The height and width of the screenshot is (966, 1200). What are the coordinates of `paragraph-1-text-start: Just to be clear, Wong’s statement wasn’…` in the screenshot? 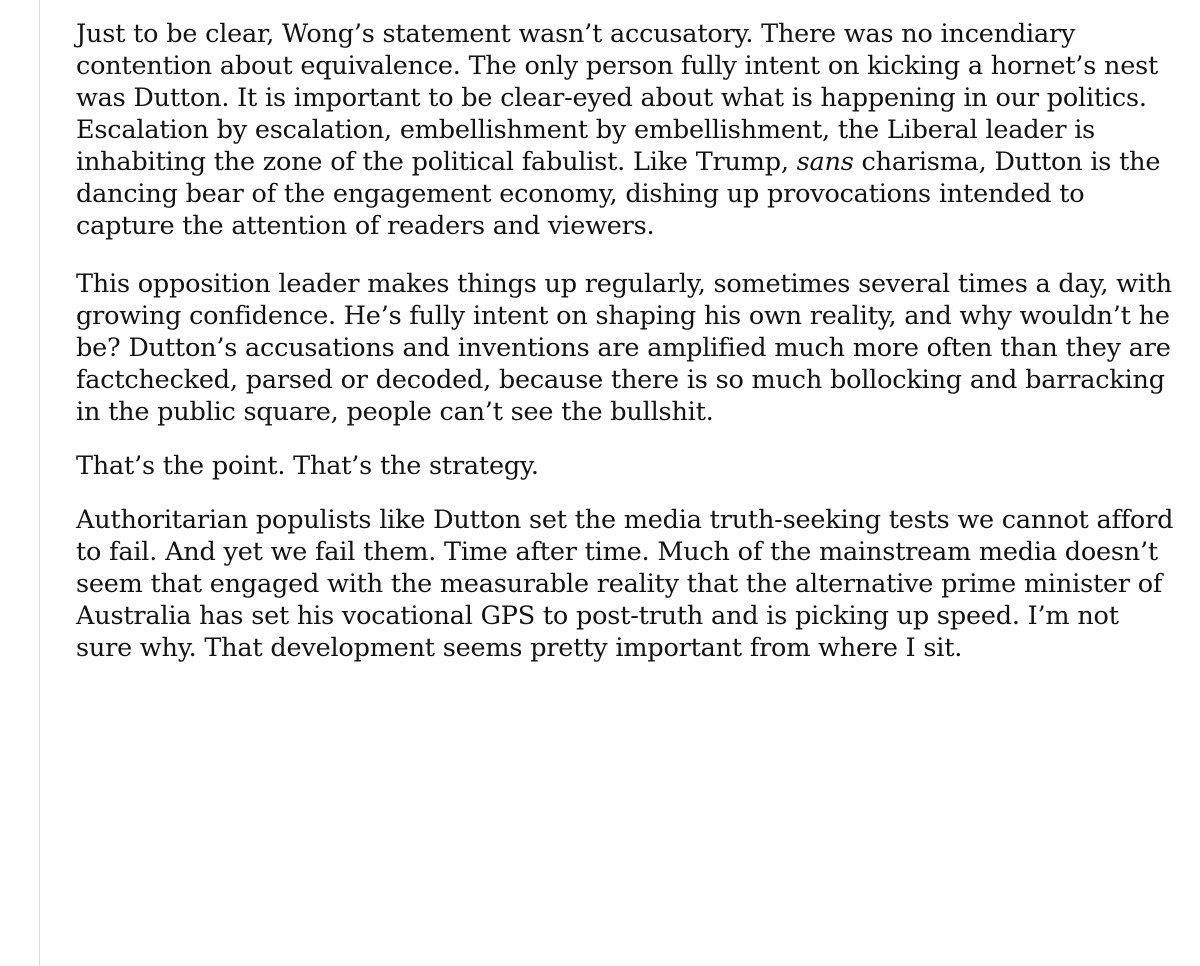 It's located at (617, 98).